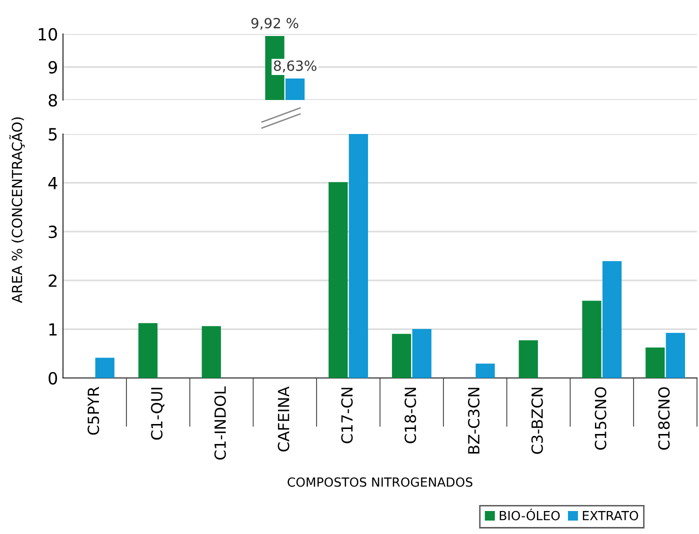 This screenshot has width=699, height=534. Describe the element at coordinates (537, 421) in the screenshot. I see `x-tick-label: C3-BZCN` at that location.